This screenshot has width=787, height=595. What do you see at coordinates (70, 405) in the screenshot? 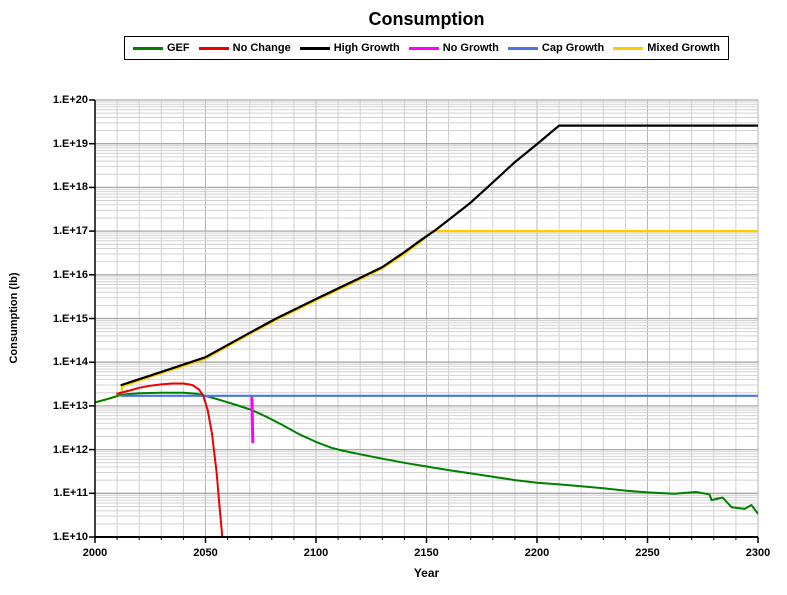
I see `y-tick-label: 1.E+13` at bounding box center [70, 405].